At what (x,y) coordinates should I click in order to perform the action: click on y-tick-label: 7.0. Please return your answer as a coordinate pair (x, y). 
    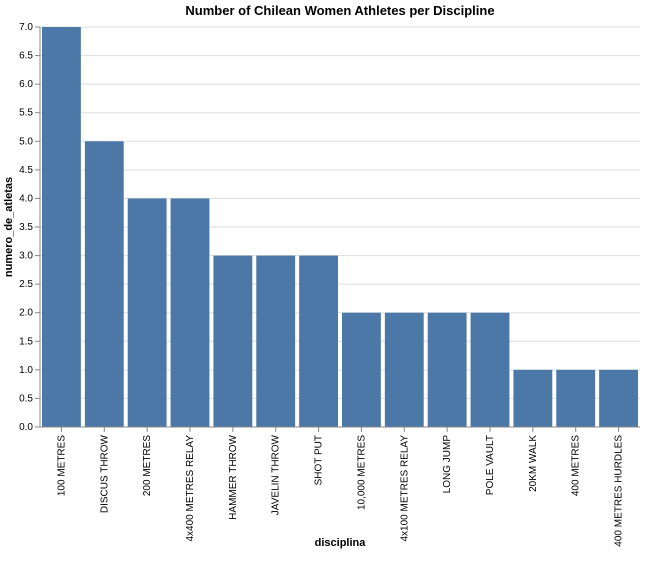
    Looking at the image, I should click on (26, 27).